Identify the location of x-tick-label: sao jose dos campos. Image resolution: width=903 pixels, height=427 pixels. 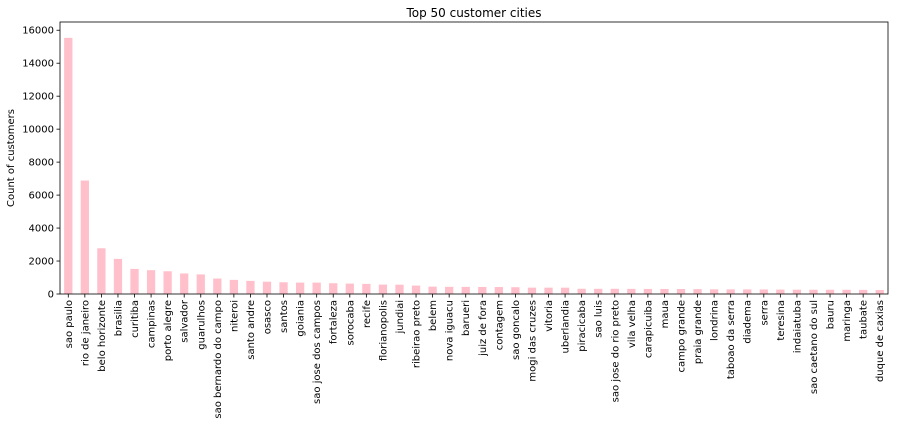
(317, 352).